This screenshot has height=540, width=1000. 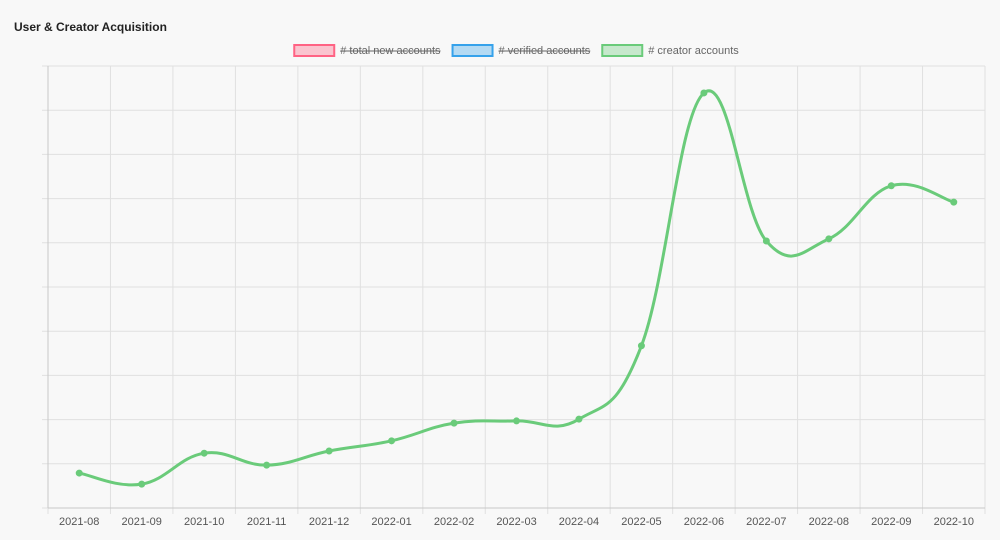 What do you see at coordinates (521, 50) in the screenshot?
I see `legend-item: # verified accounts` at bounding box center [521, 50].